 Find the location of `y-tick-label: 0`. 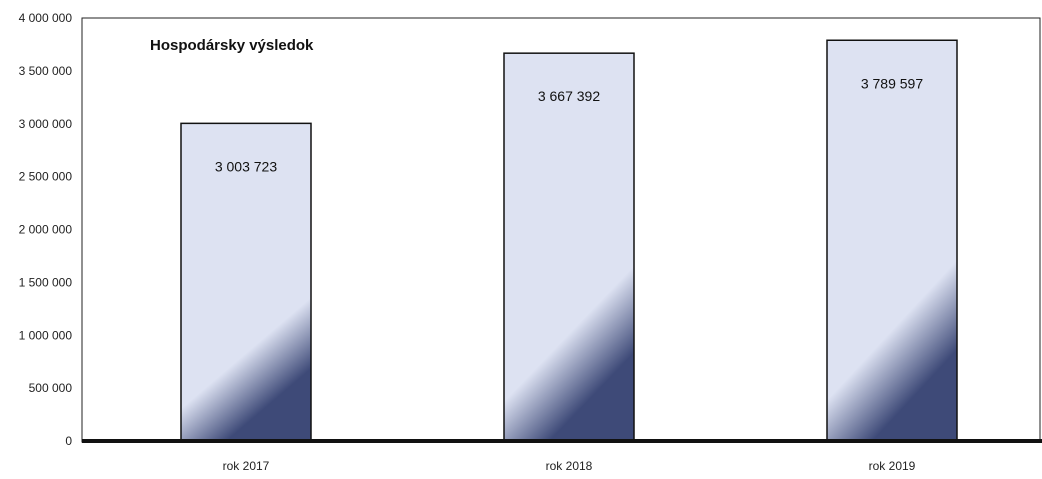

y-tick-label: 0 is located at coordinates (68, 441).